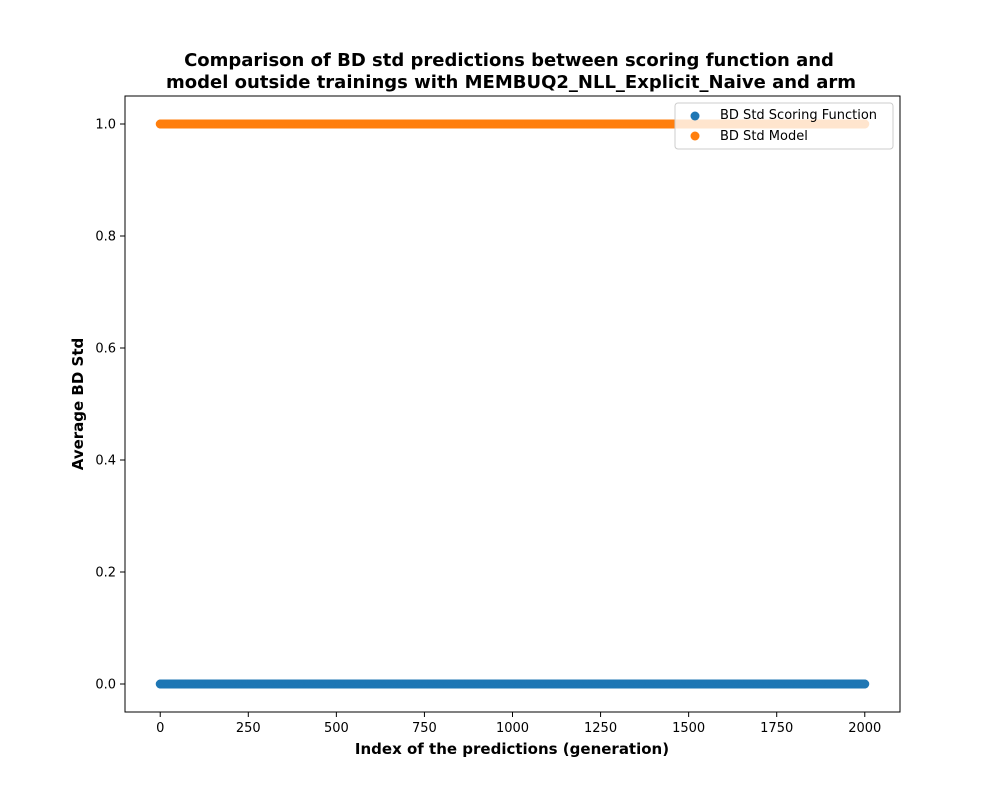 This screenshot has width=1000, height=800. What do you see at coordinates (695, 116) in the screenshot?
I see `legend-marker-scoring-function` at bounding box center [695, 116].